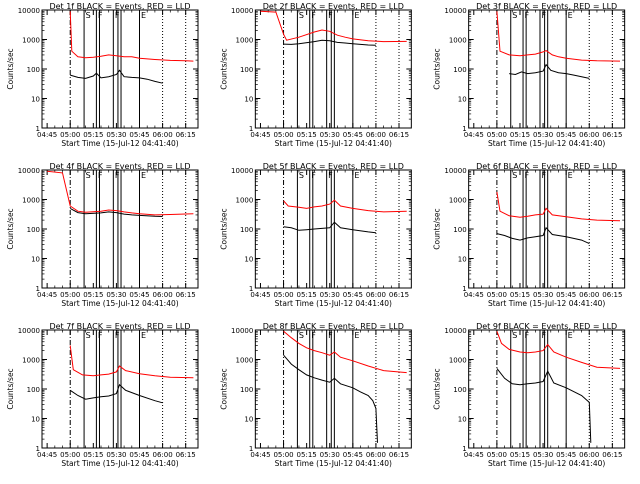 The height and width of the screenshot is (484, 640). I want to click on panel-title: Det 4f BLACK = Events, RED = LLD, so click(119, 166).